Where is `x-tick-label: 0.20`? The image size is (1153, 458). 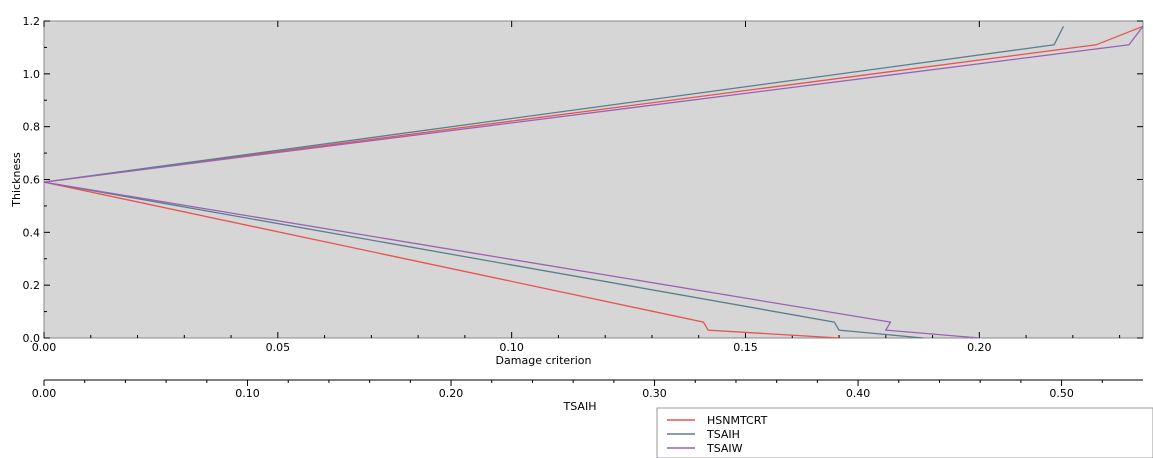
x-tick-label: 0.20 is located at coordinates (979, 347).